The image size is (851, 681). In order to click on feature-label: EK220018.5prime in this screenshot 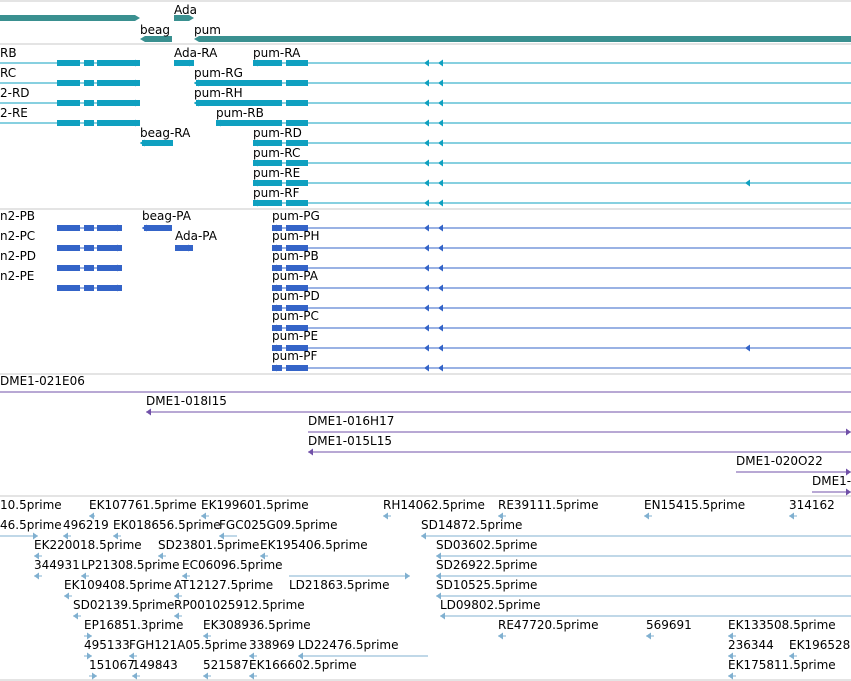, I will do `click(88, 545)`.